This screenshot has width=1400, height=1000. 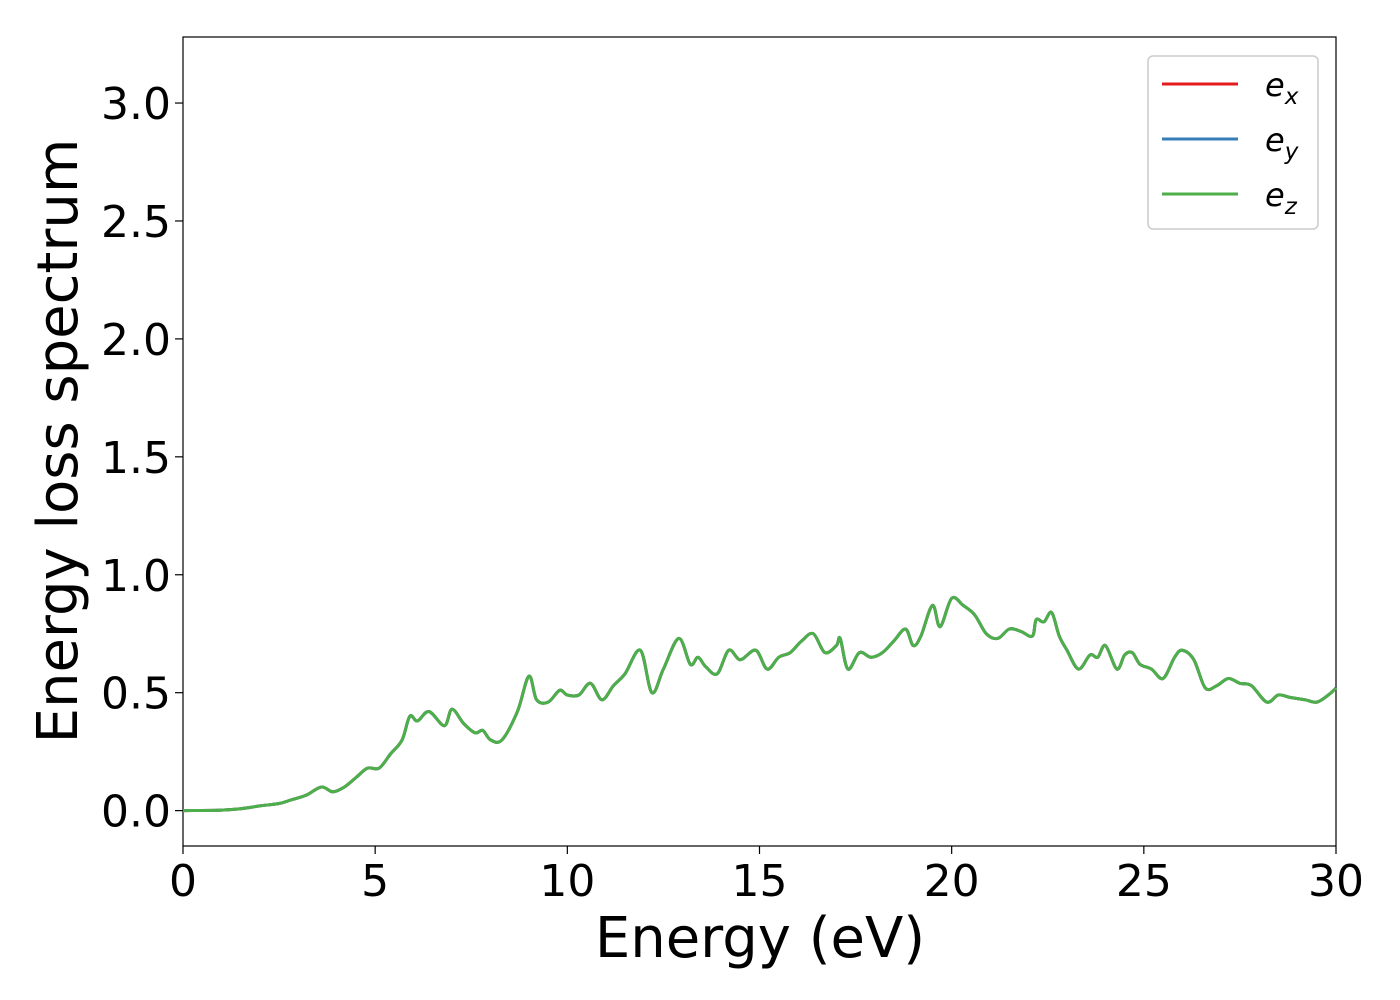 I want to click on x-tick-label: 25, so click(x=1144, y=881).